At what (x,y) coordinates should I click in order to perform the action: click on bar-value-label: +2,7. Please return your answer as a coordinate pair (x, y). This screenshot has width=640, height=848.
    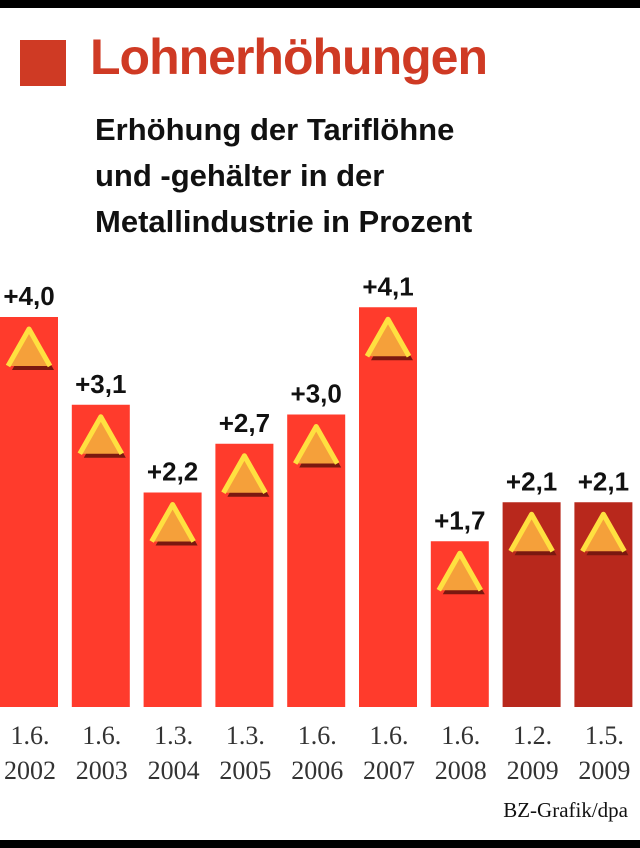
    Looking at the image, I should click on (244, 423).